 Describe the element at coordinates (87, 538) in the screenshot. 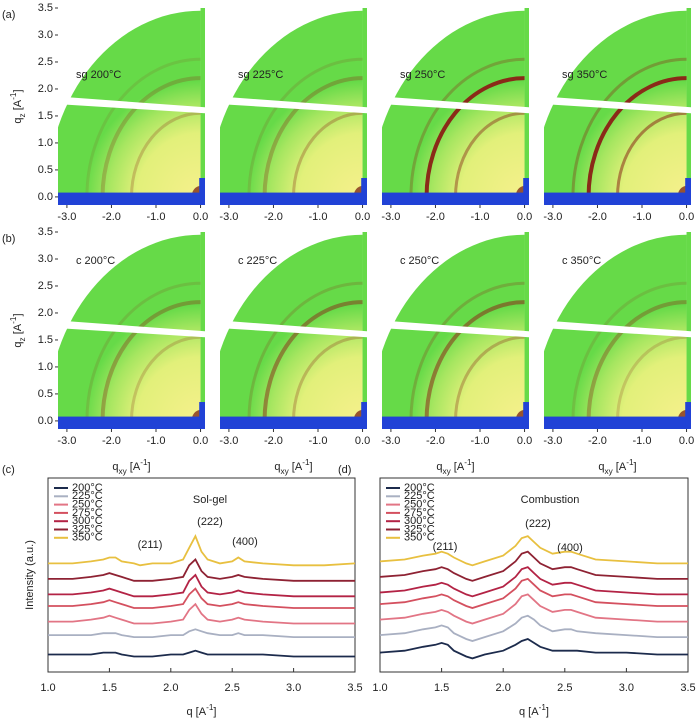

I see `legend-label: 350°C` at that location.